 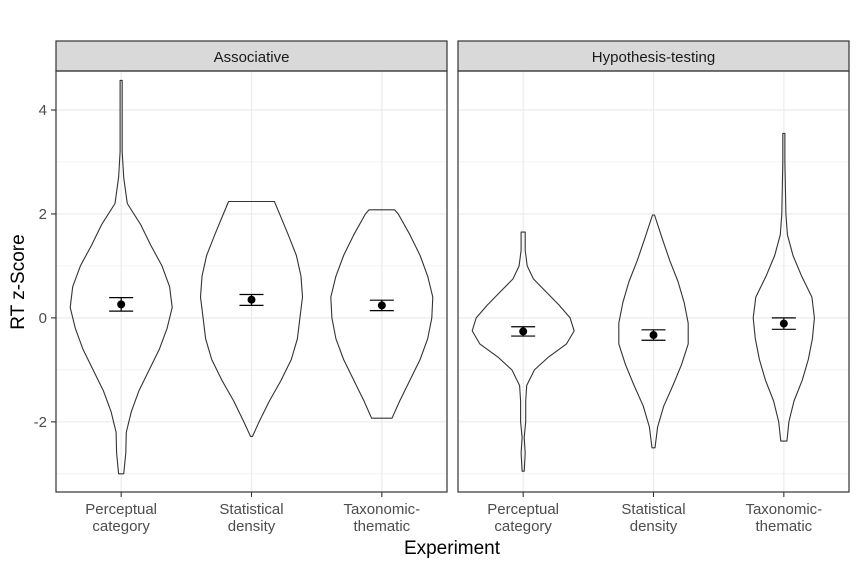 What do you see at coordinates (43, 110) in the screenshot?
I see `y-tick-label: 4` at bounding box center [43, 110].